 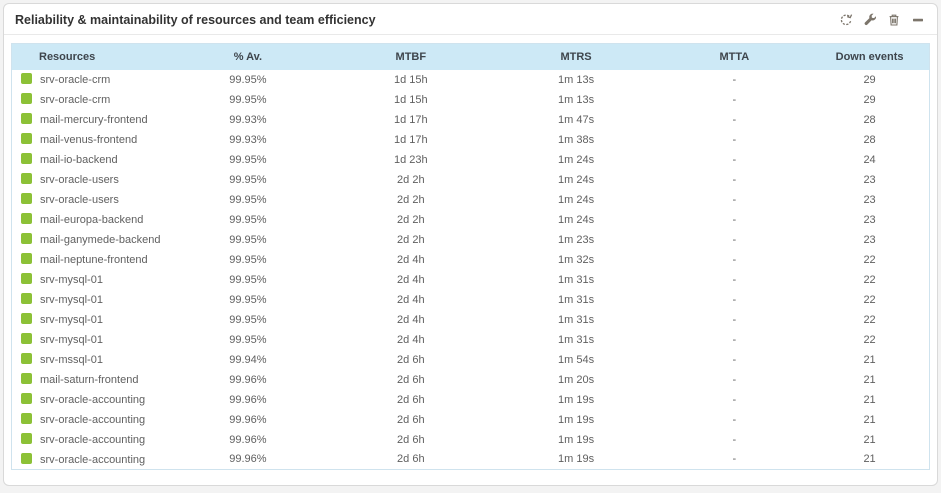 What do you see at coordinates (881, 19) in the screenshot?
I see `widget-toolbar` at bounding box center [881, 19].